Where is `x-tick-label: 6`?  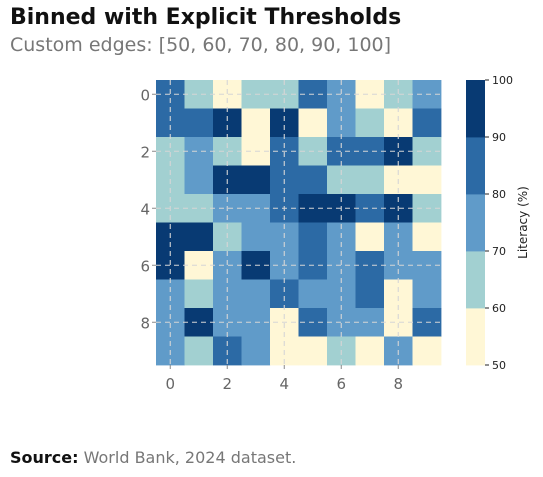 x-tick-label: 6 is located at coordinates (341, 384).